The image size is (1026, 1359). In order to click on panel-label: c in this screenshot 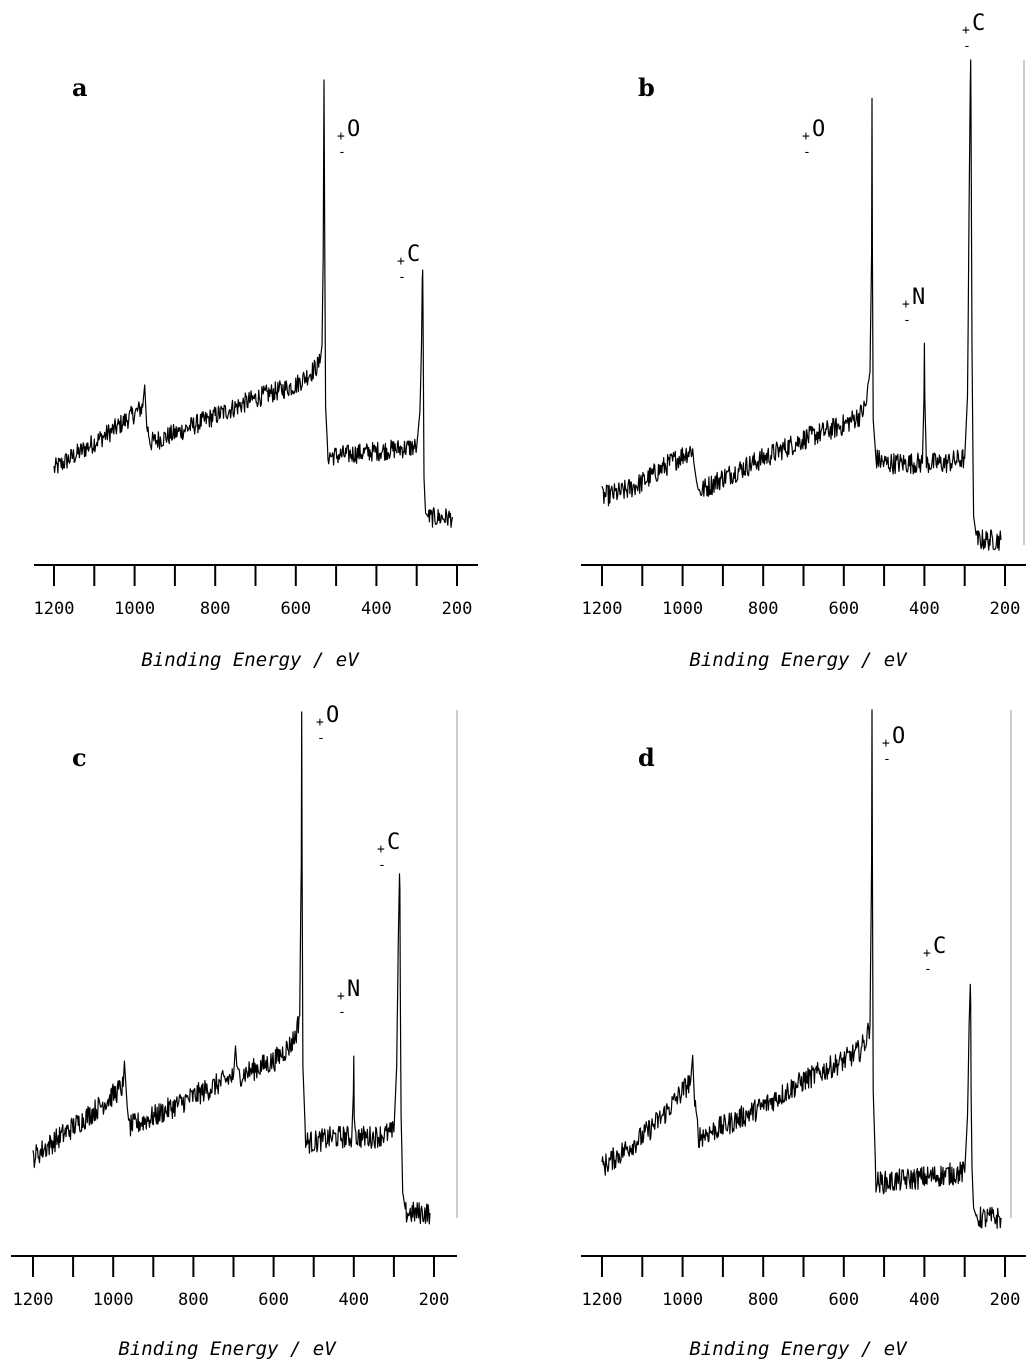, I will do `click(79, 757)`.